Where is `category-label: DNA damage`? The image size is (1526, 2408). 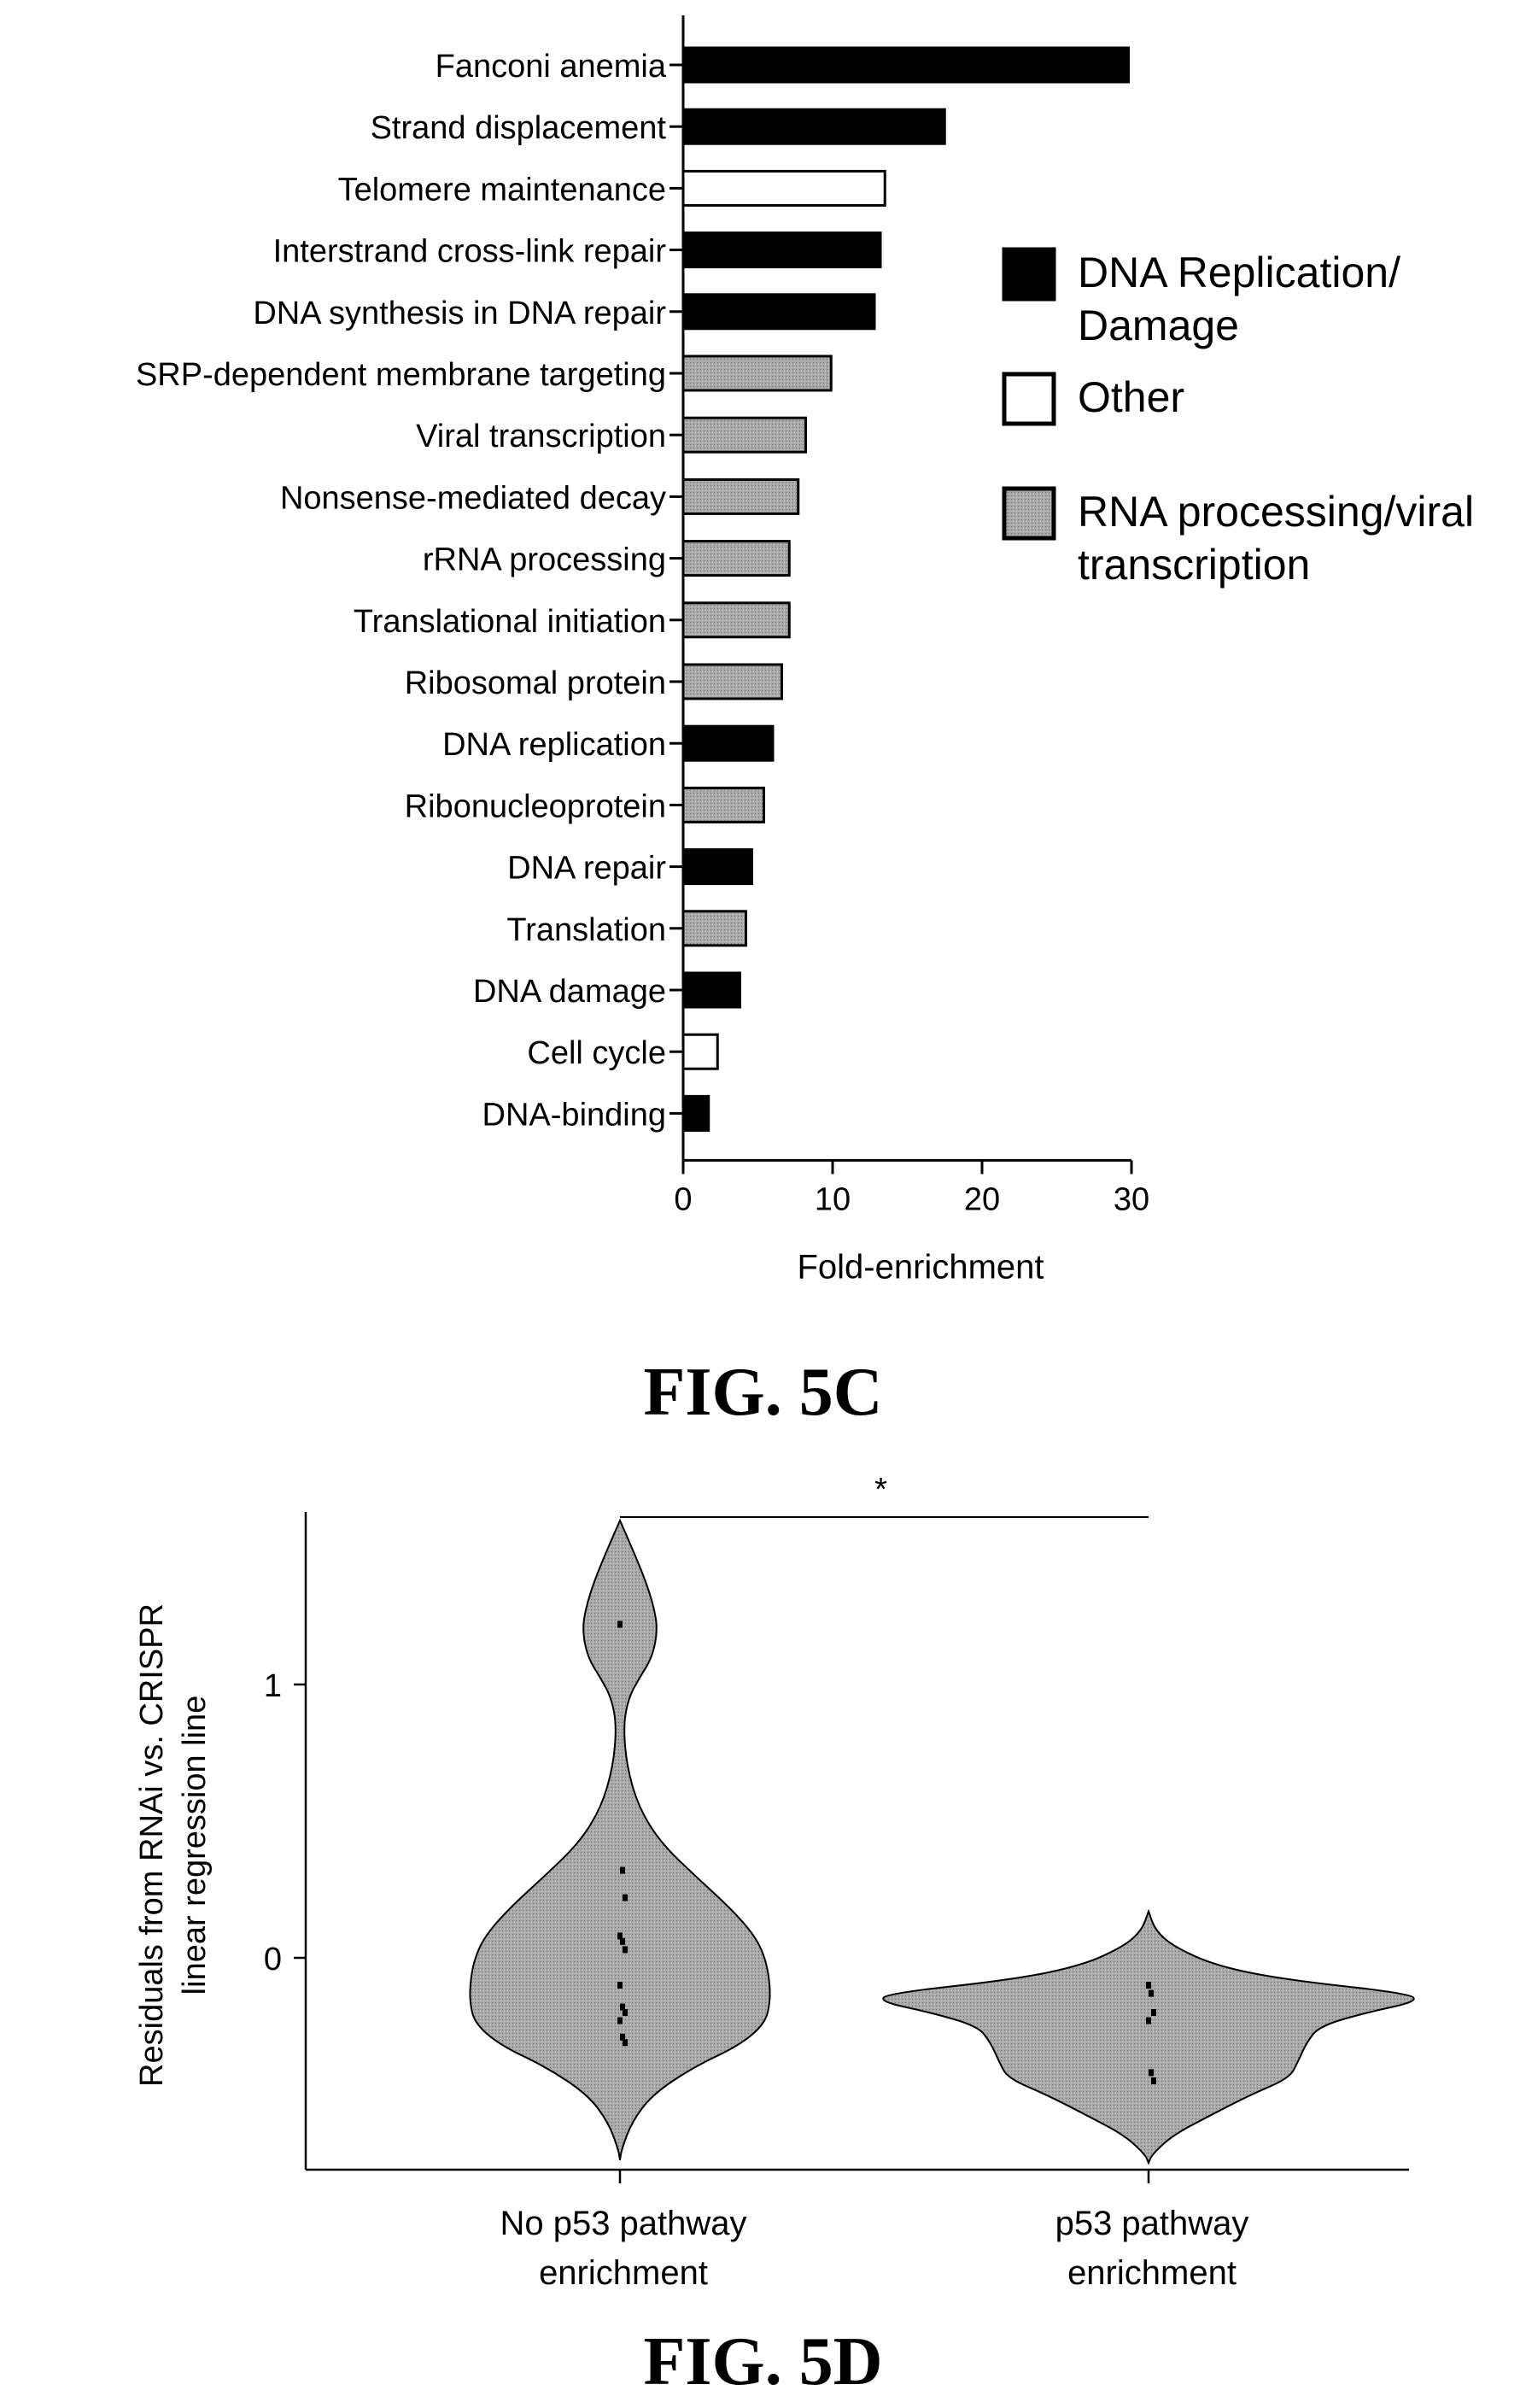 category-label: DNA damage is located at coordinates (569, 992).